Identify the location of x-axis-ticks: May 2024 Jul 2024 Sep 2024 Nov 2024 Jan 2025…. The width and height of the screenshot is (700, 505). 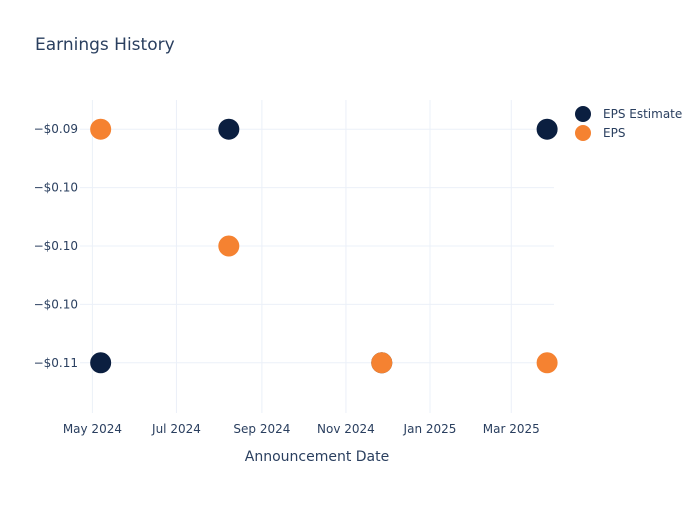
(301, 429).